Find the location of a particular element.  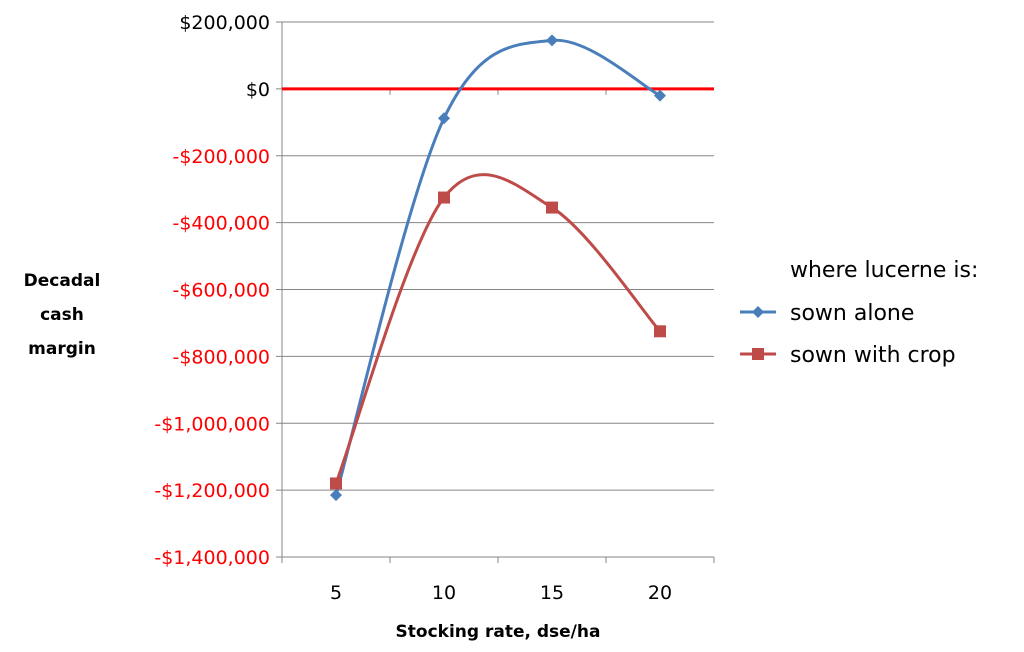

y-tick-label: -$200,000 is located at coordinates (221, 157).